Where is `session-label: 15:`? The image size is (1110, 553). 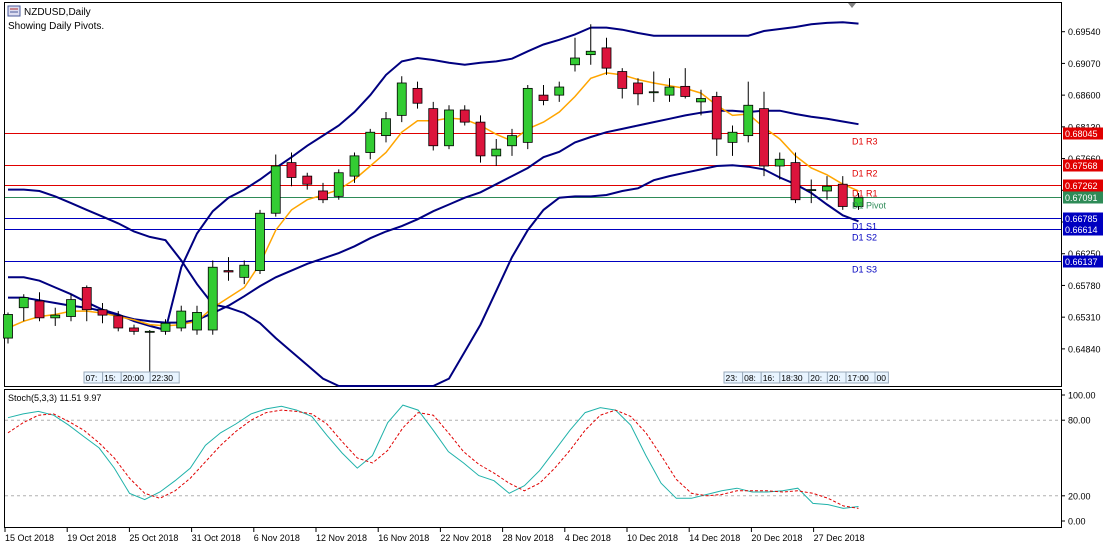
session-label: 15: is located at coordinates (110, 378).